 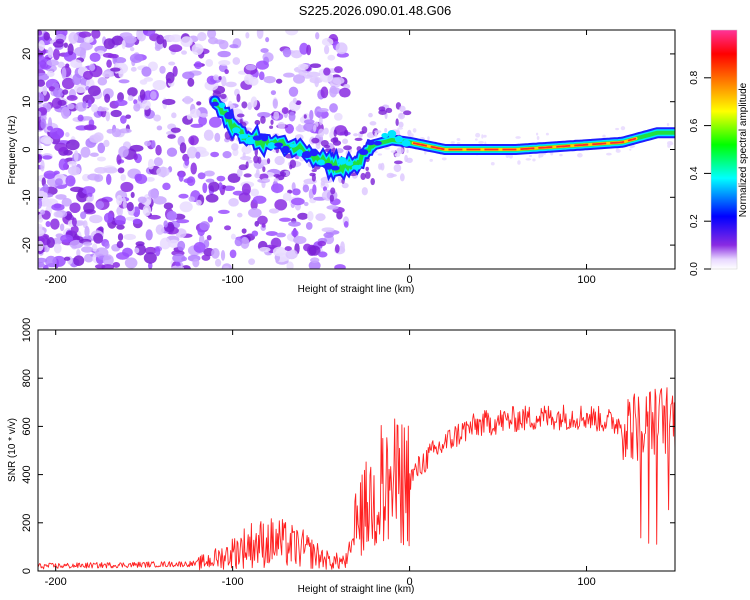 I want to click on spectrogram-y-tick-label: 20, so click(x=27, y=54).